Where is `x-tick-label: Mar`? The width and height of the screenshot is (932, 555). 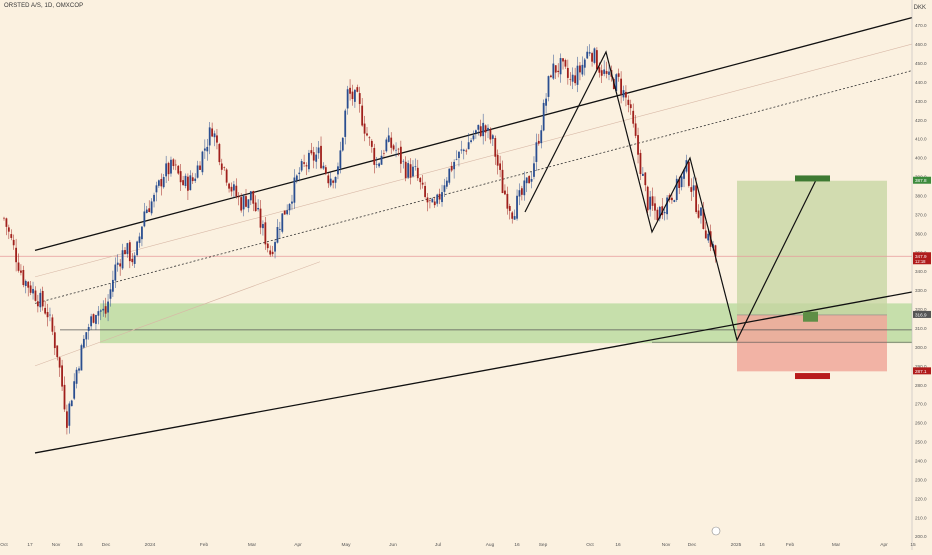 x-tick-label: Mar is located at coordinates (252, 545).